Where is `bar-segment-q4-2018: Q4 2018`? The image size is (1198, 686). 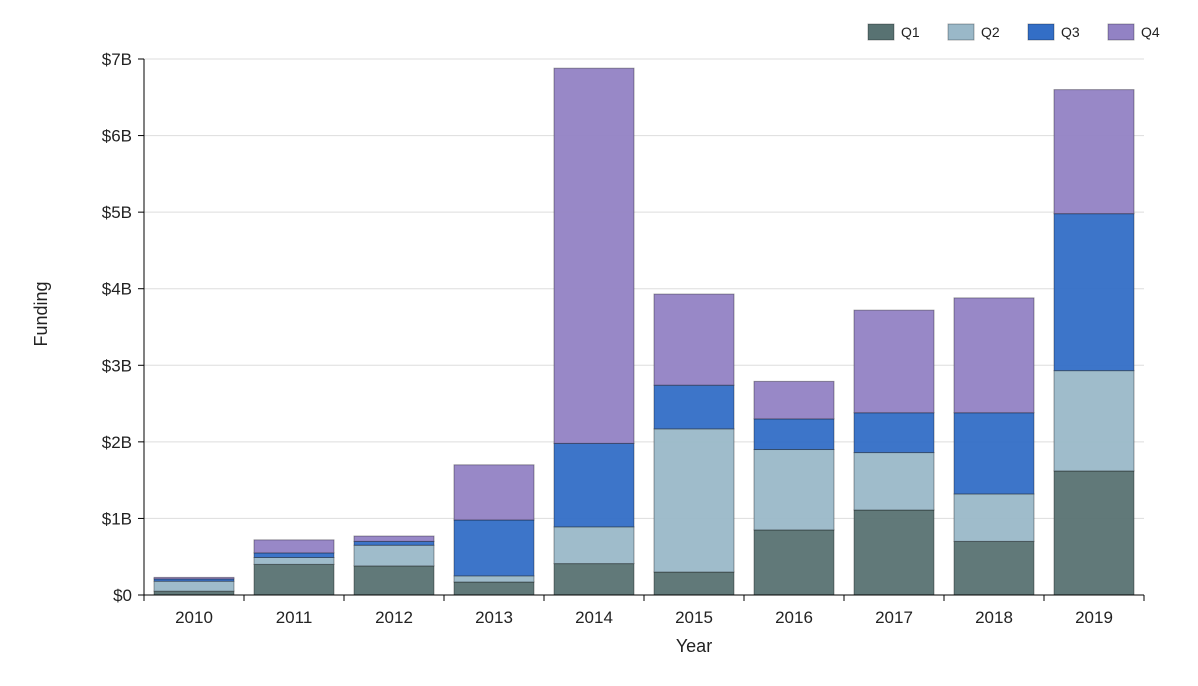 bar-segment-q4-2018: Q4 2018 is located at coordinates (994, 355).